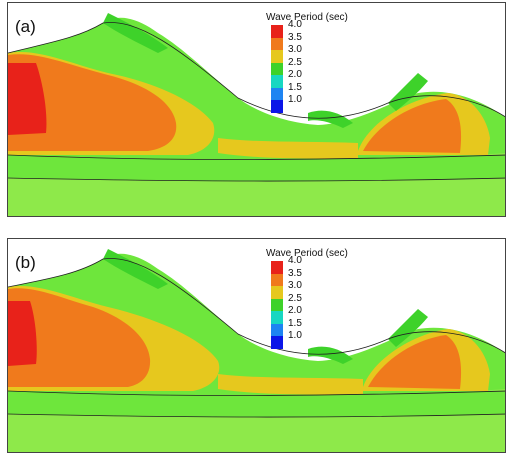 Image resolution: width=514 pixels, height=459 pixels. What do you see at coordinates (25, 26) in the screenshot?
I see `panel-label-a: (a)` at bounding box center [25, 26].